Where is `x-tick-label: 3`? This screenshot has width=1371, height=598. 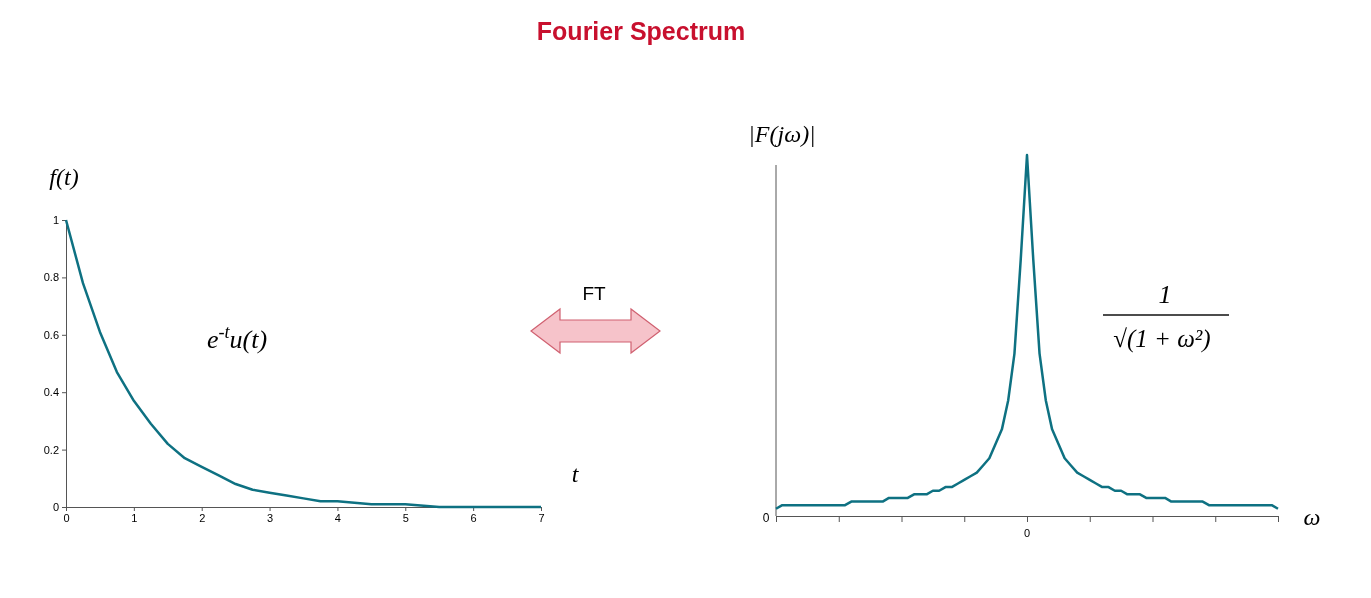
x-tick-label: 3 is located at coordinates (270, 517).